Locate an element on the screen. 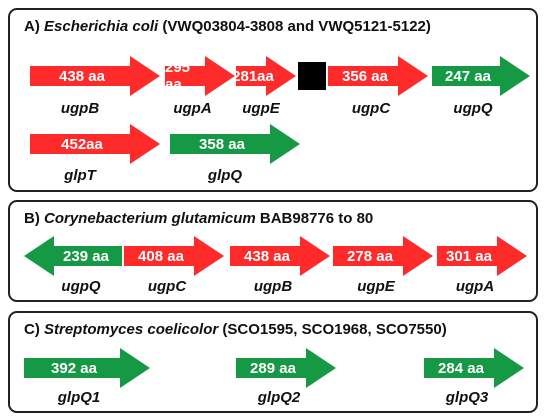 Image resolution: width=550 pixels, height=420 pixels. gene-arrow-glpQ3: 284 aa is located at coordinates (474, 368).